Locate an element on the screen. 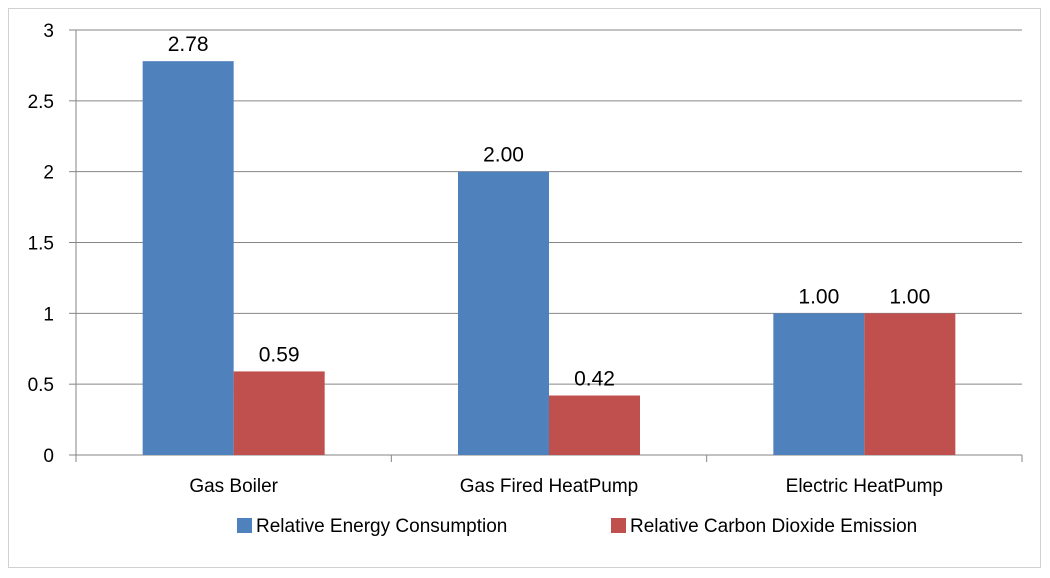 The image size is (1050, 578). x-tick-label: Gas Boiler is located at coordinates (233, 486).